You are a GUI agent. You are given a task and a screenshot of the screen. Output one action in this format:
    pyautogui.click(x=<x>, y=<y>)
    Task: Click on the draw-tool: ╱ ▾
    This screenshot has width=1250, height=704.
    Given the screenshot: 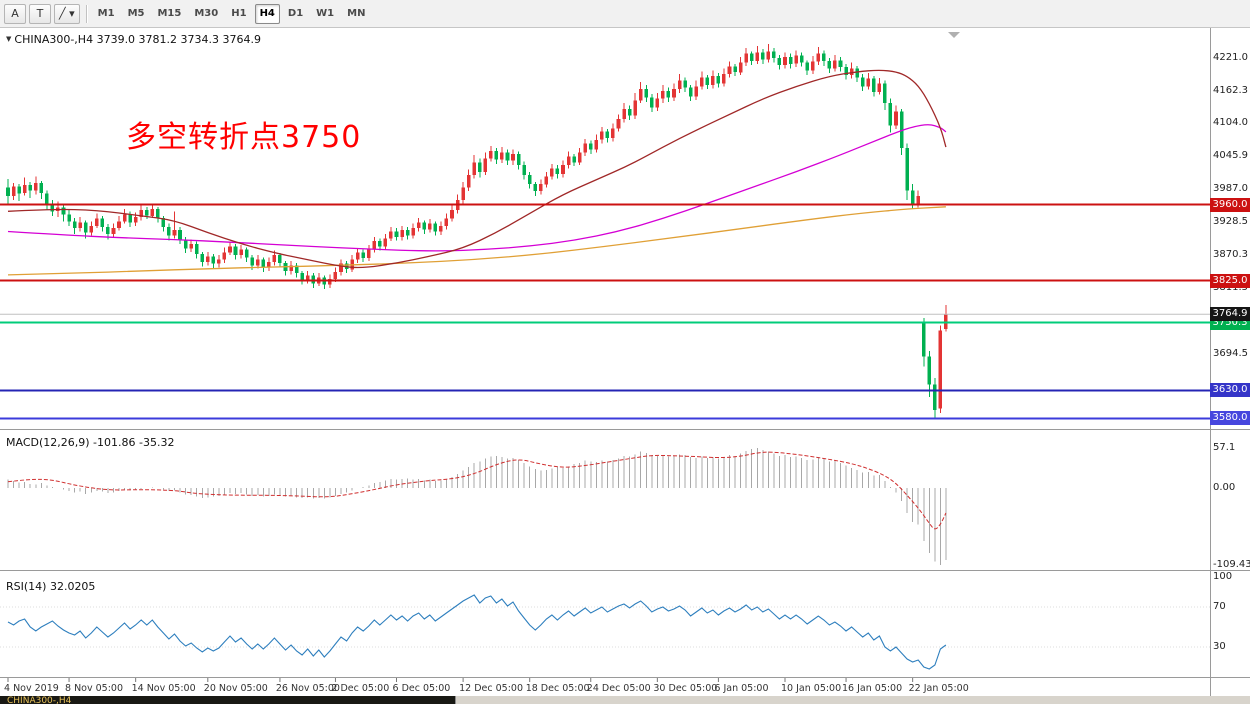 What is the action you would take?
    pyautogui.click(x=67, y=13)
    